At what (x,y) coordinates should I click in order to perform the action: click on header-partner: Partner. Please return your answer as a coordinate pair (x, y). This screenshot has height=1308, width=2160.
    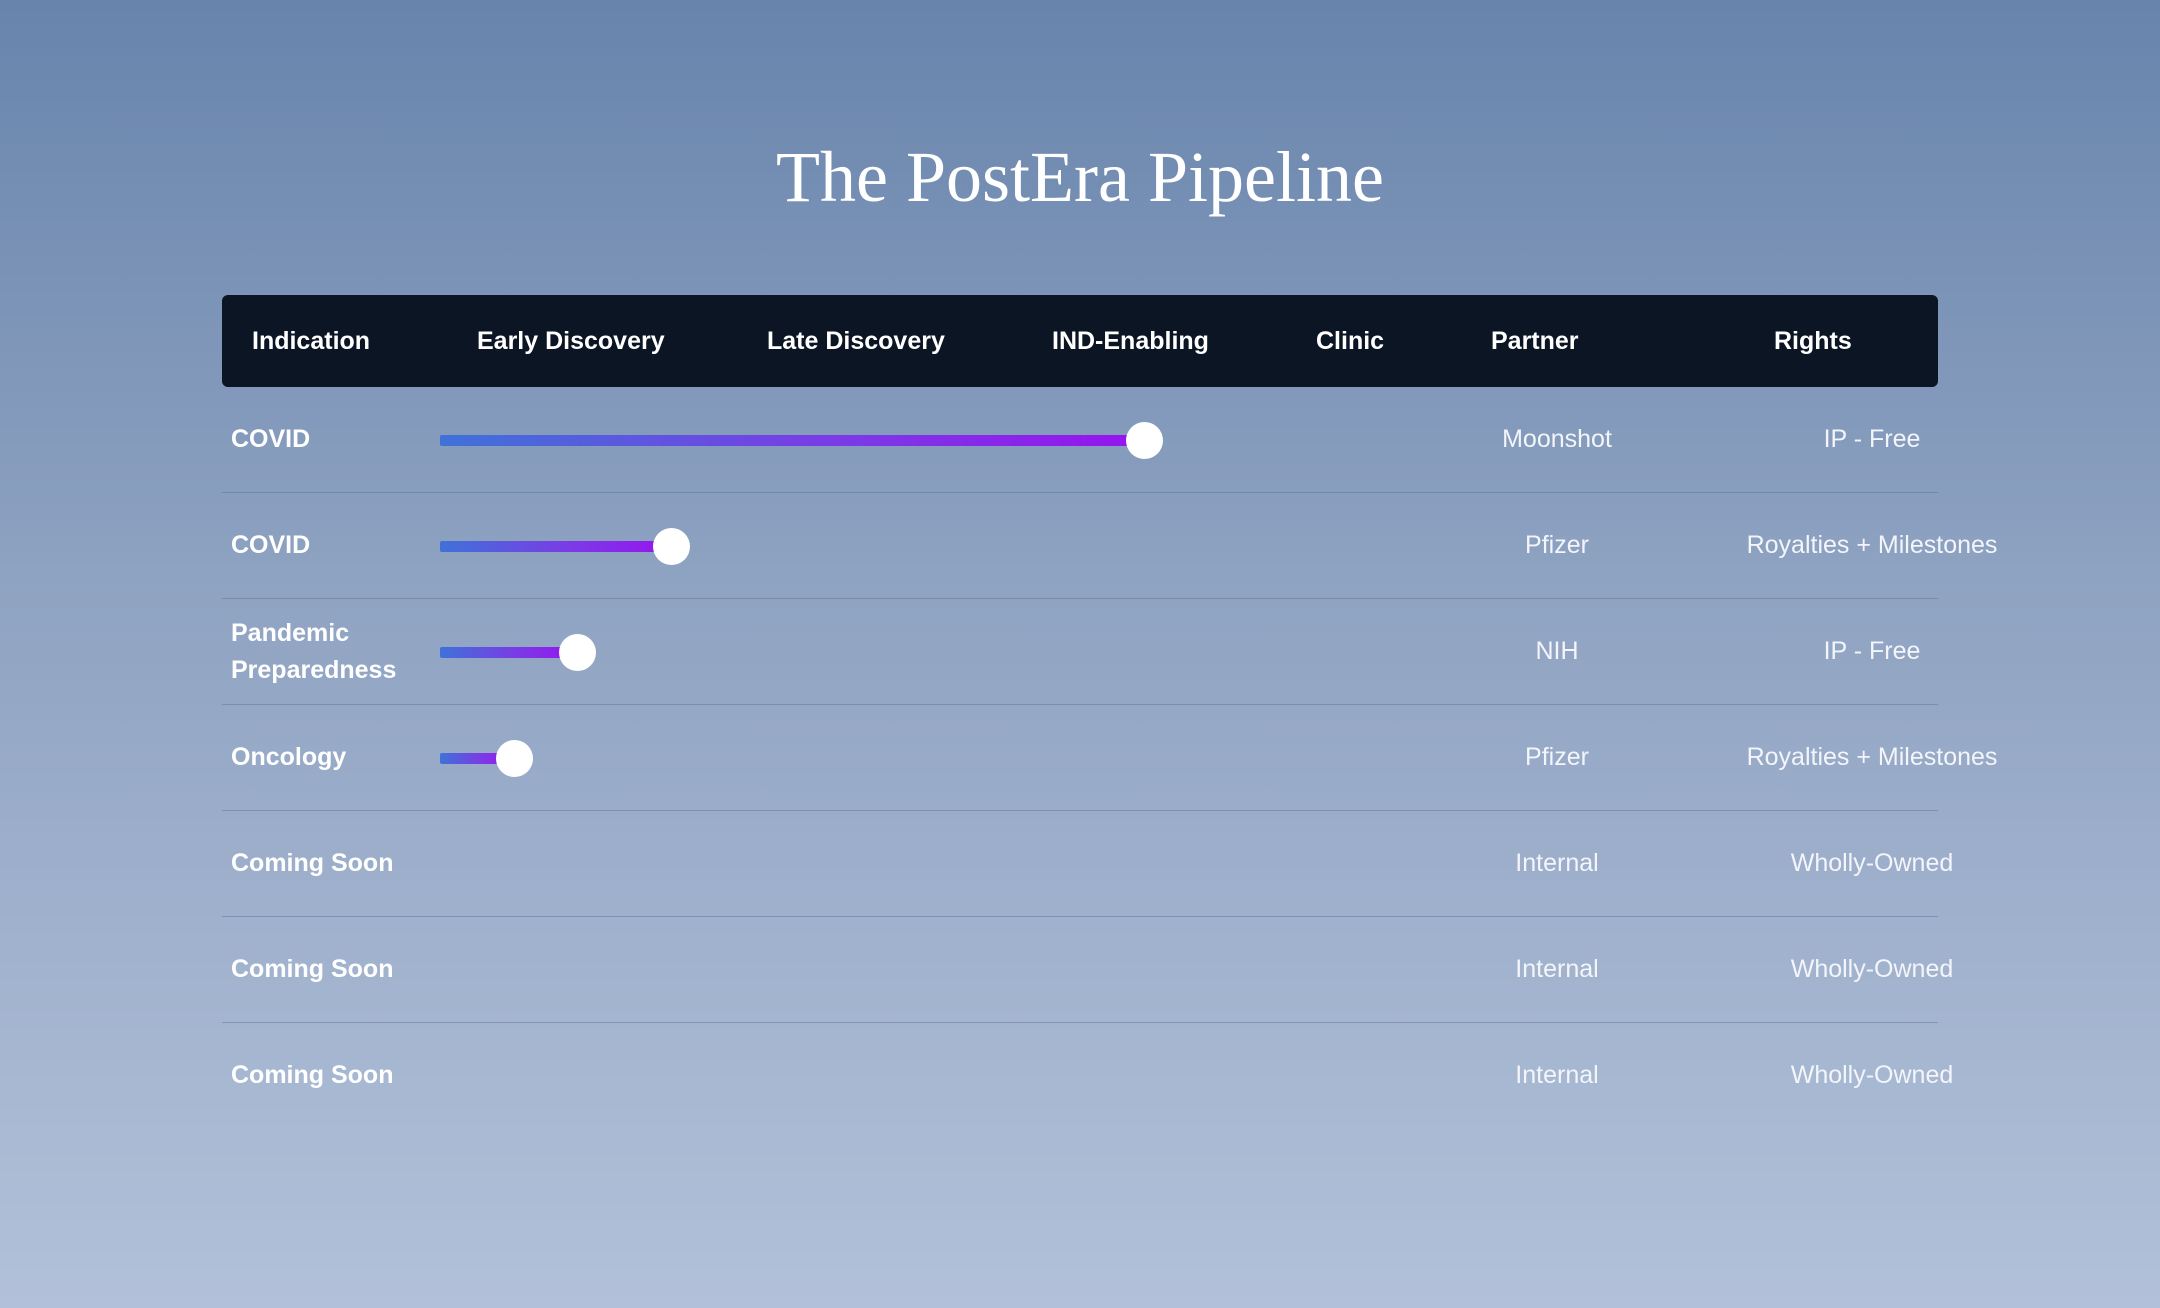
    Looking at the image, I should click on (1535, 341).